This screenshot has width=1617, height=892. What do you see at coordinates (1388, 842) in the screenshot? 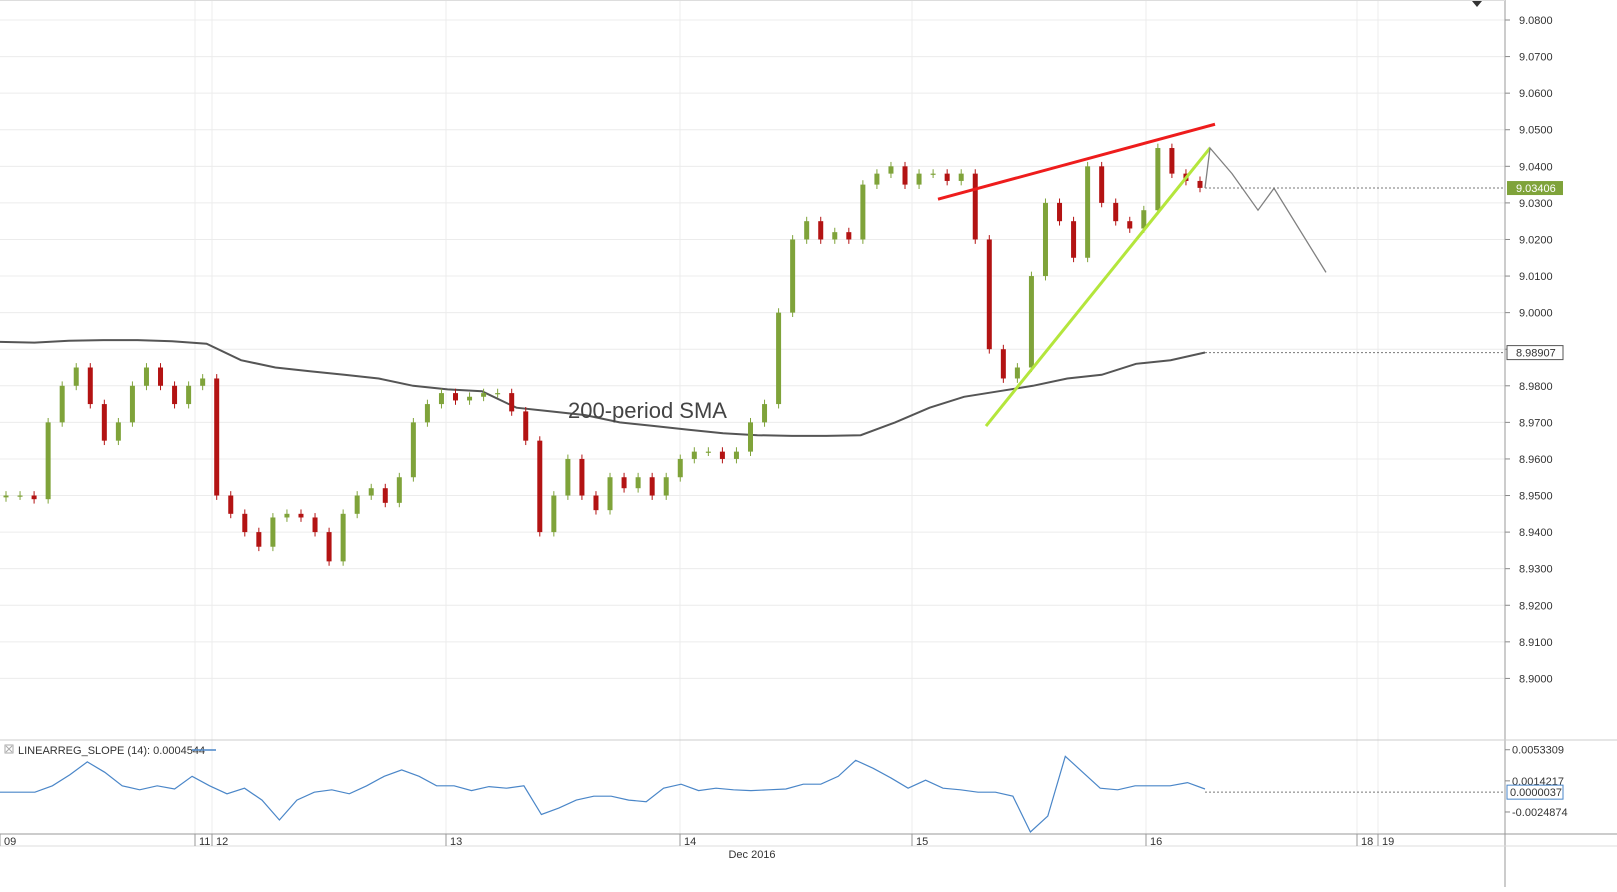
I see `x-tick-label: 19` at bounding box center [1388, 842].